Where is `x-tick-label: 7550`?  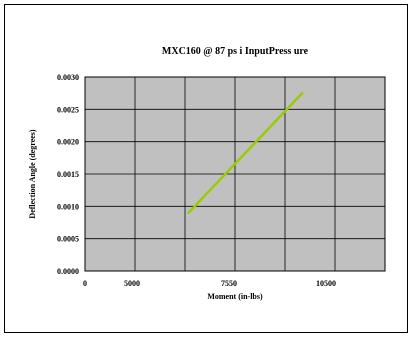 x-tick-label: 7550 is located at coordinates (229, 283).